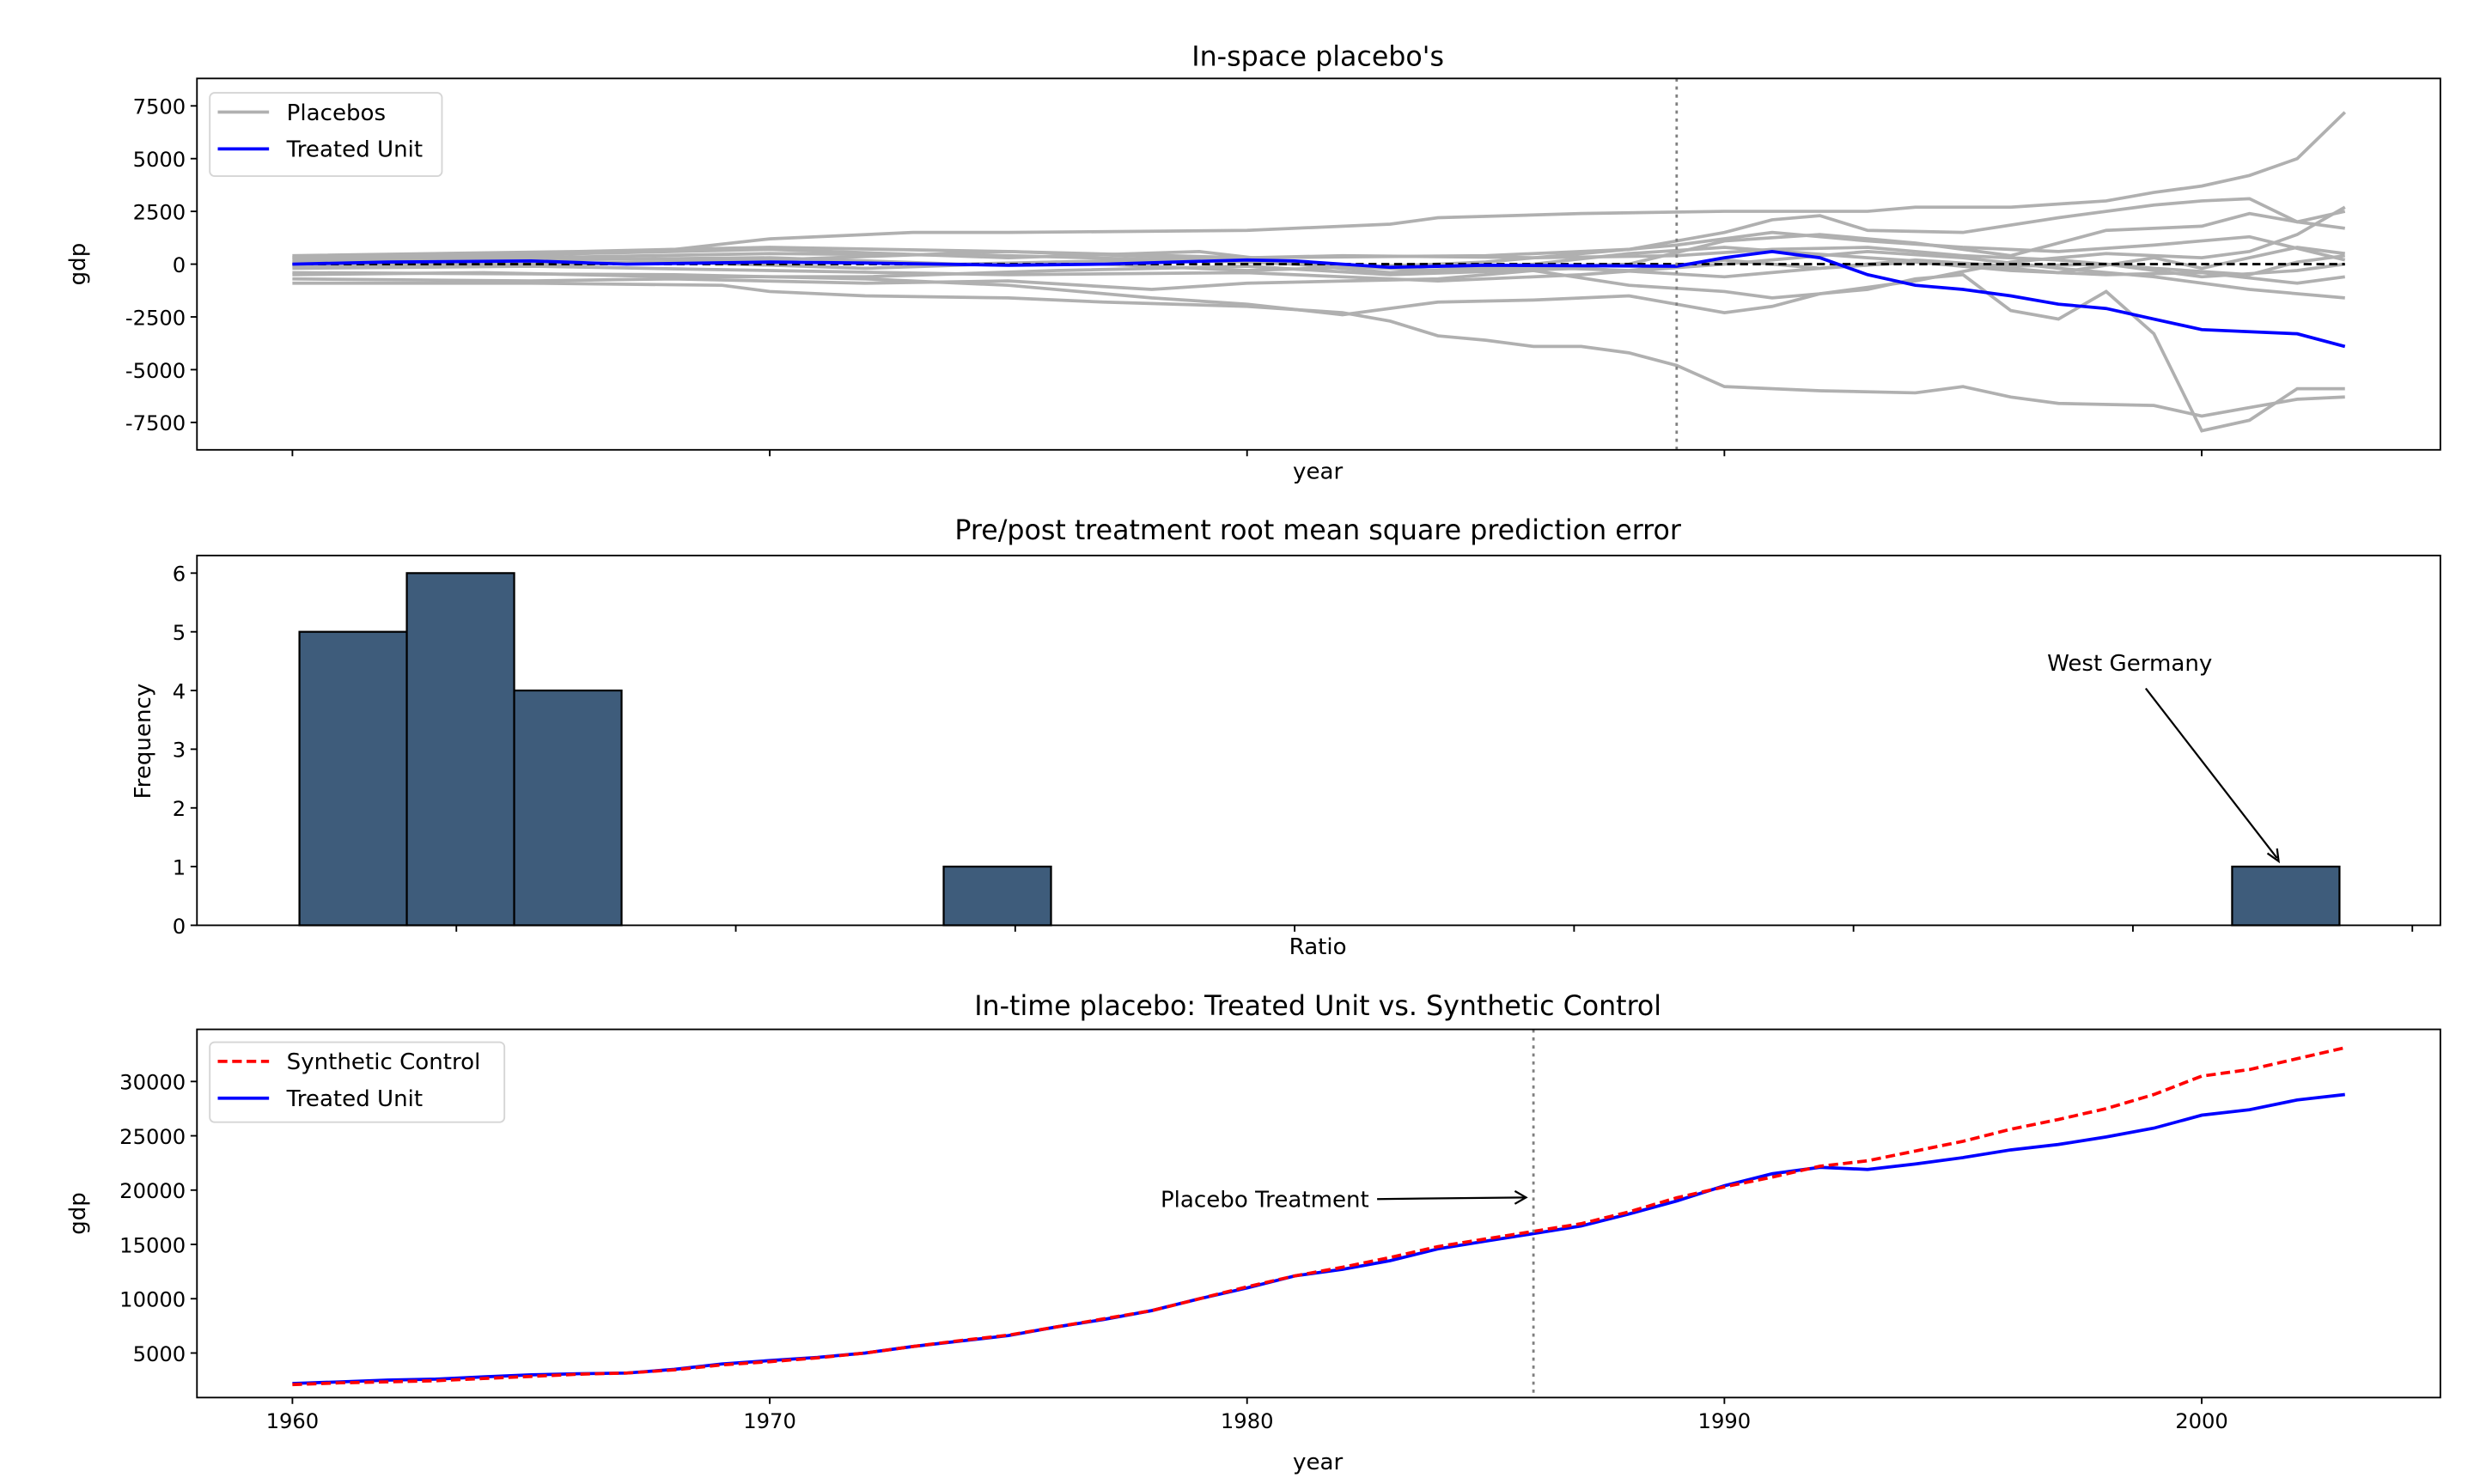 This screenshot has width=2474, height=1484. What do you see at coordinates (2201, 1421) in the screenshot?
I see `x-tick-label: 2000` at bounding box center [2201, 1421].